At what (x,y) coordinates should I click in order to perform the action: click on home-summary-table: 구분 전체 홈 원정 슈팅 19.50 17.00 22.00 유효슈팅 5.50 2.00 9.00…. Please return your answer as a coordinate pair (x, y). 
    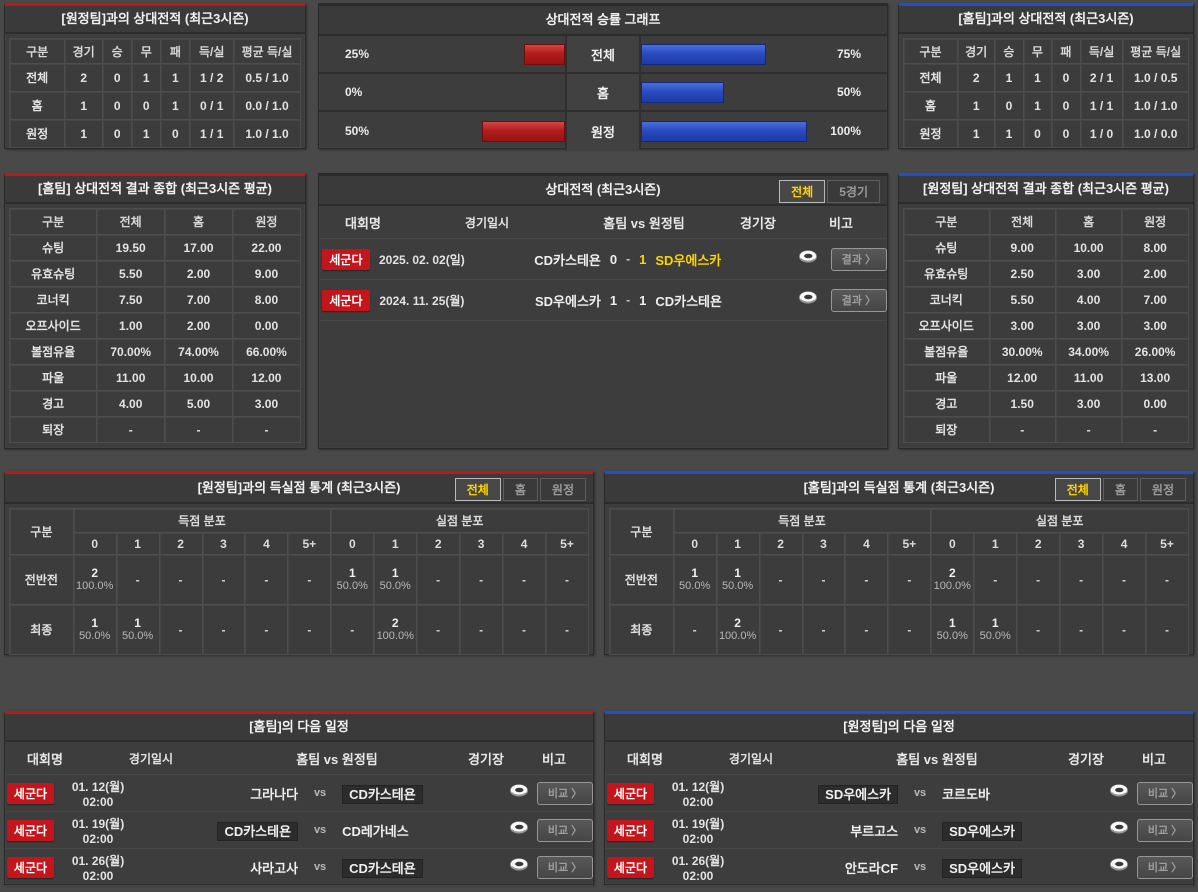
    Looking at the image, I should click on (155, 325).